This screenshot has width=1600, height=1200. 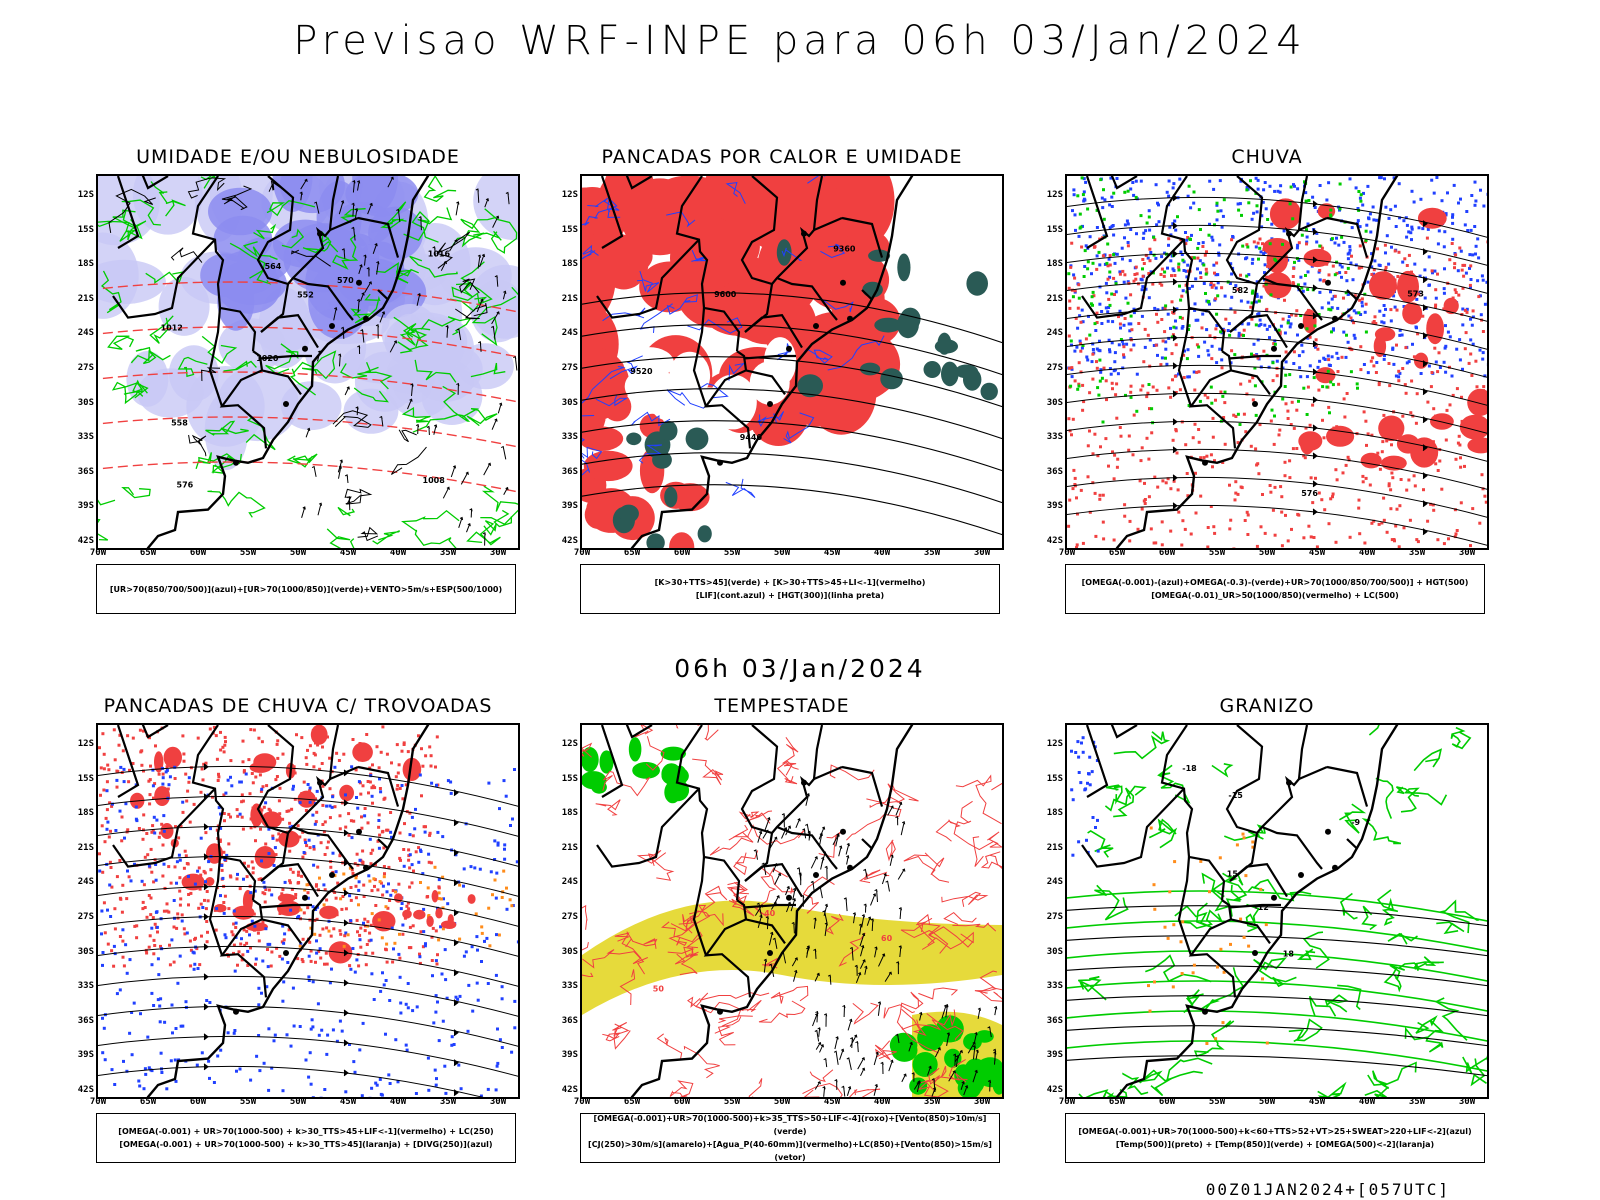 What do you see at coordinates (792, 911) in the screenshot?
I see `map-storm: 40 50 60` at bounding box center [792, 911].